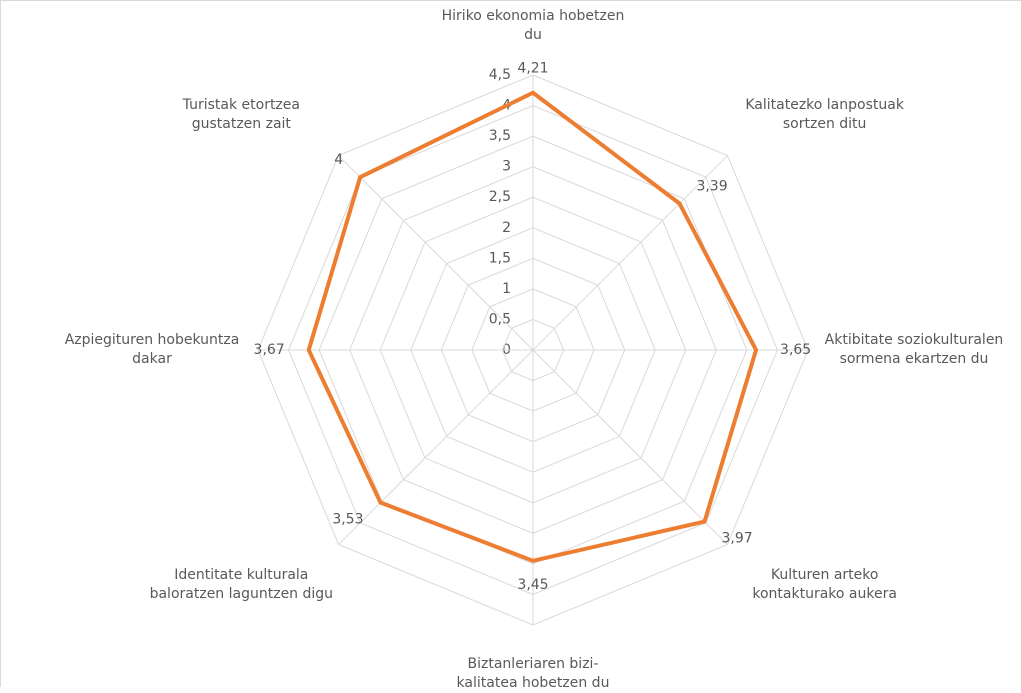 This screenshot has width=1021, height=693. I want to click on data-label: 3,39, so click(711, 187).